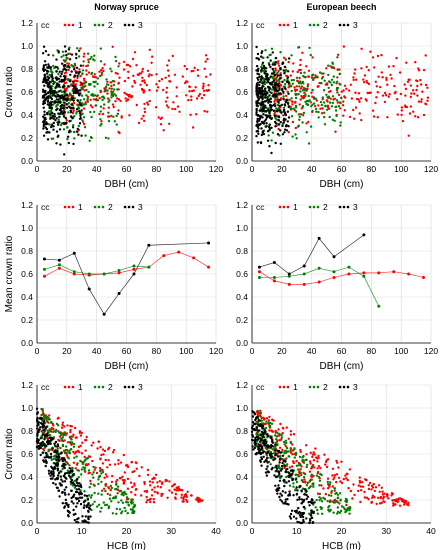 The width and height of the screenshot is (446, 550). What do you see at coordinates (242, 115) in the screenshot?
I see `y-tick-label: 0.4` at bounding box center [242, 115].